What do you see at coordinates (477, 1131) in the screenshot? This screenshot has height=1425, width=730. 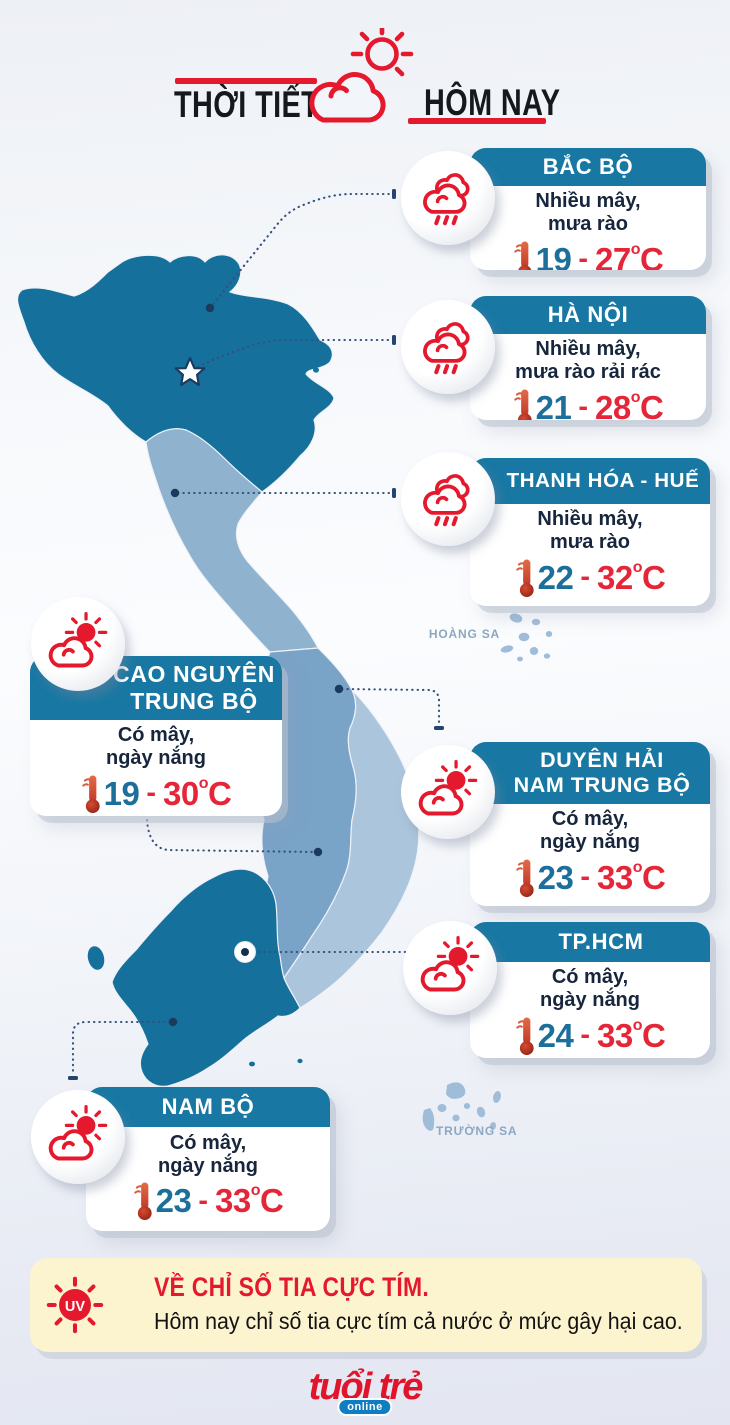 I see `truong-sa-label: TRƯỜNG SA` at bounding box center [477, 1131].